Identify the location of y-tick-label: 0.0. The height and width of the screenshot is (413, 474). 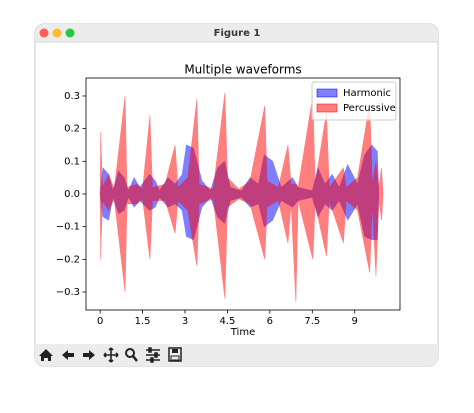
(72, 194).